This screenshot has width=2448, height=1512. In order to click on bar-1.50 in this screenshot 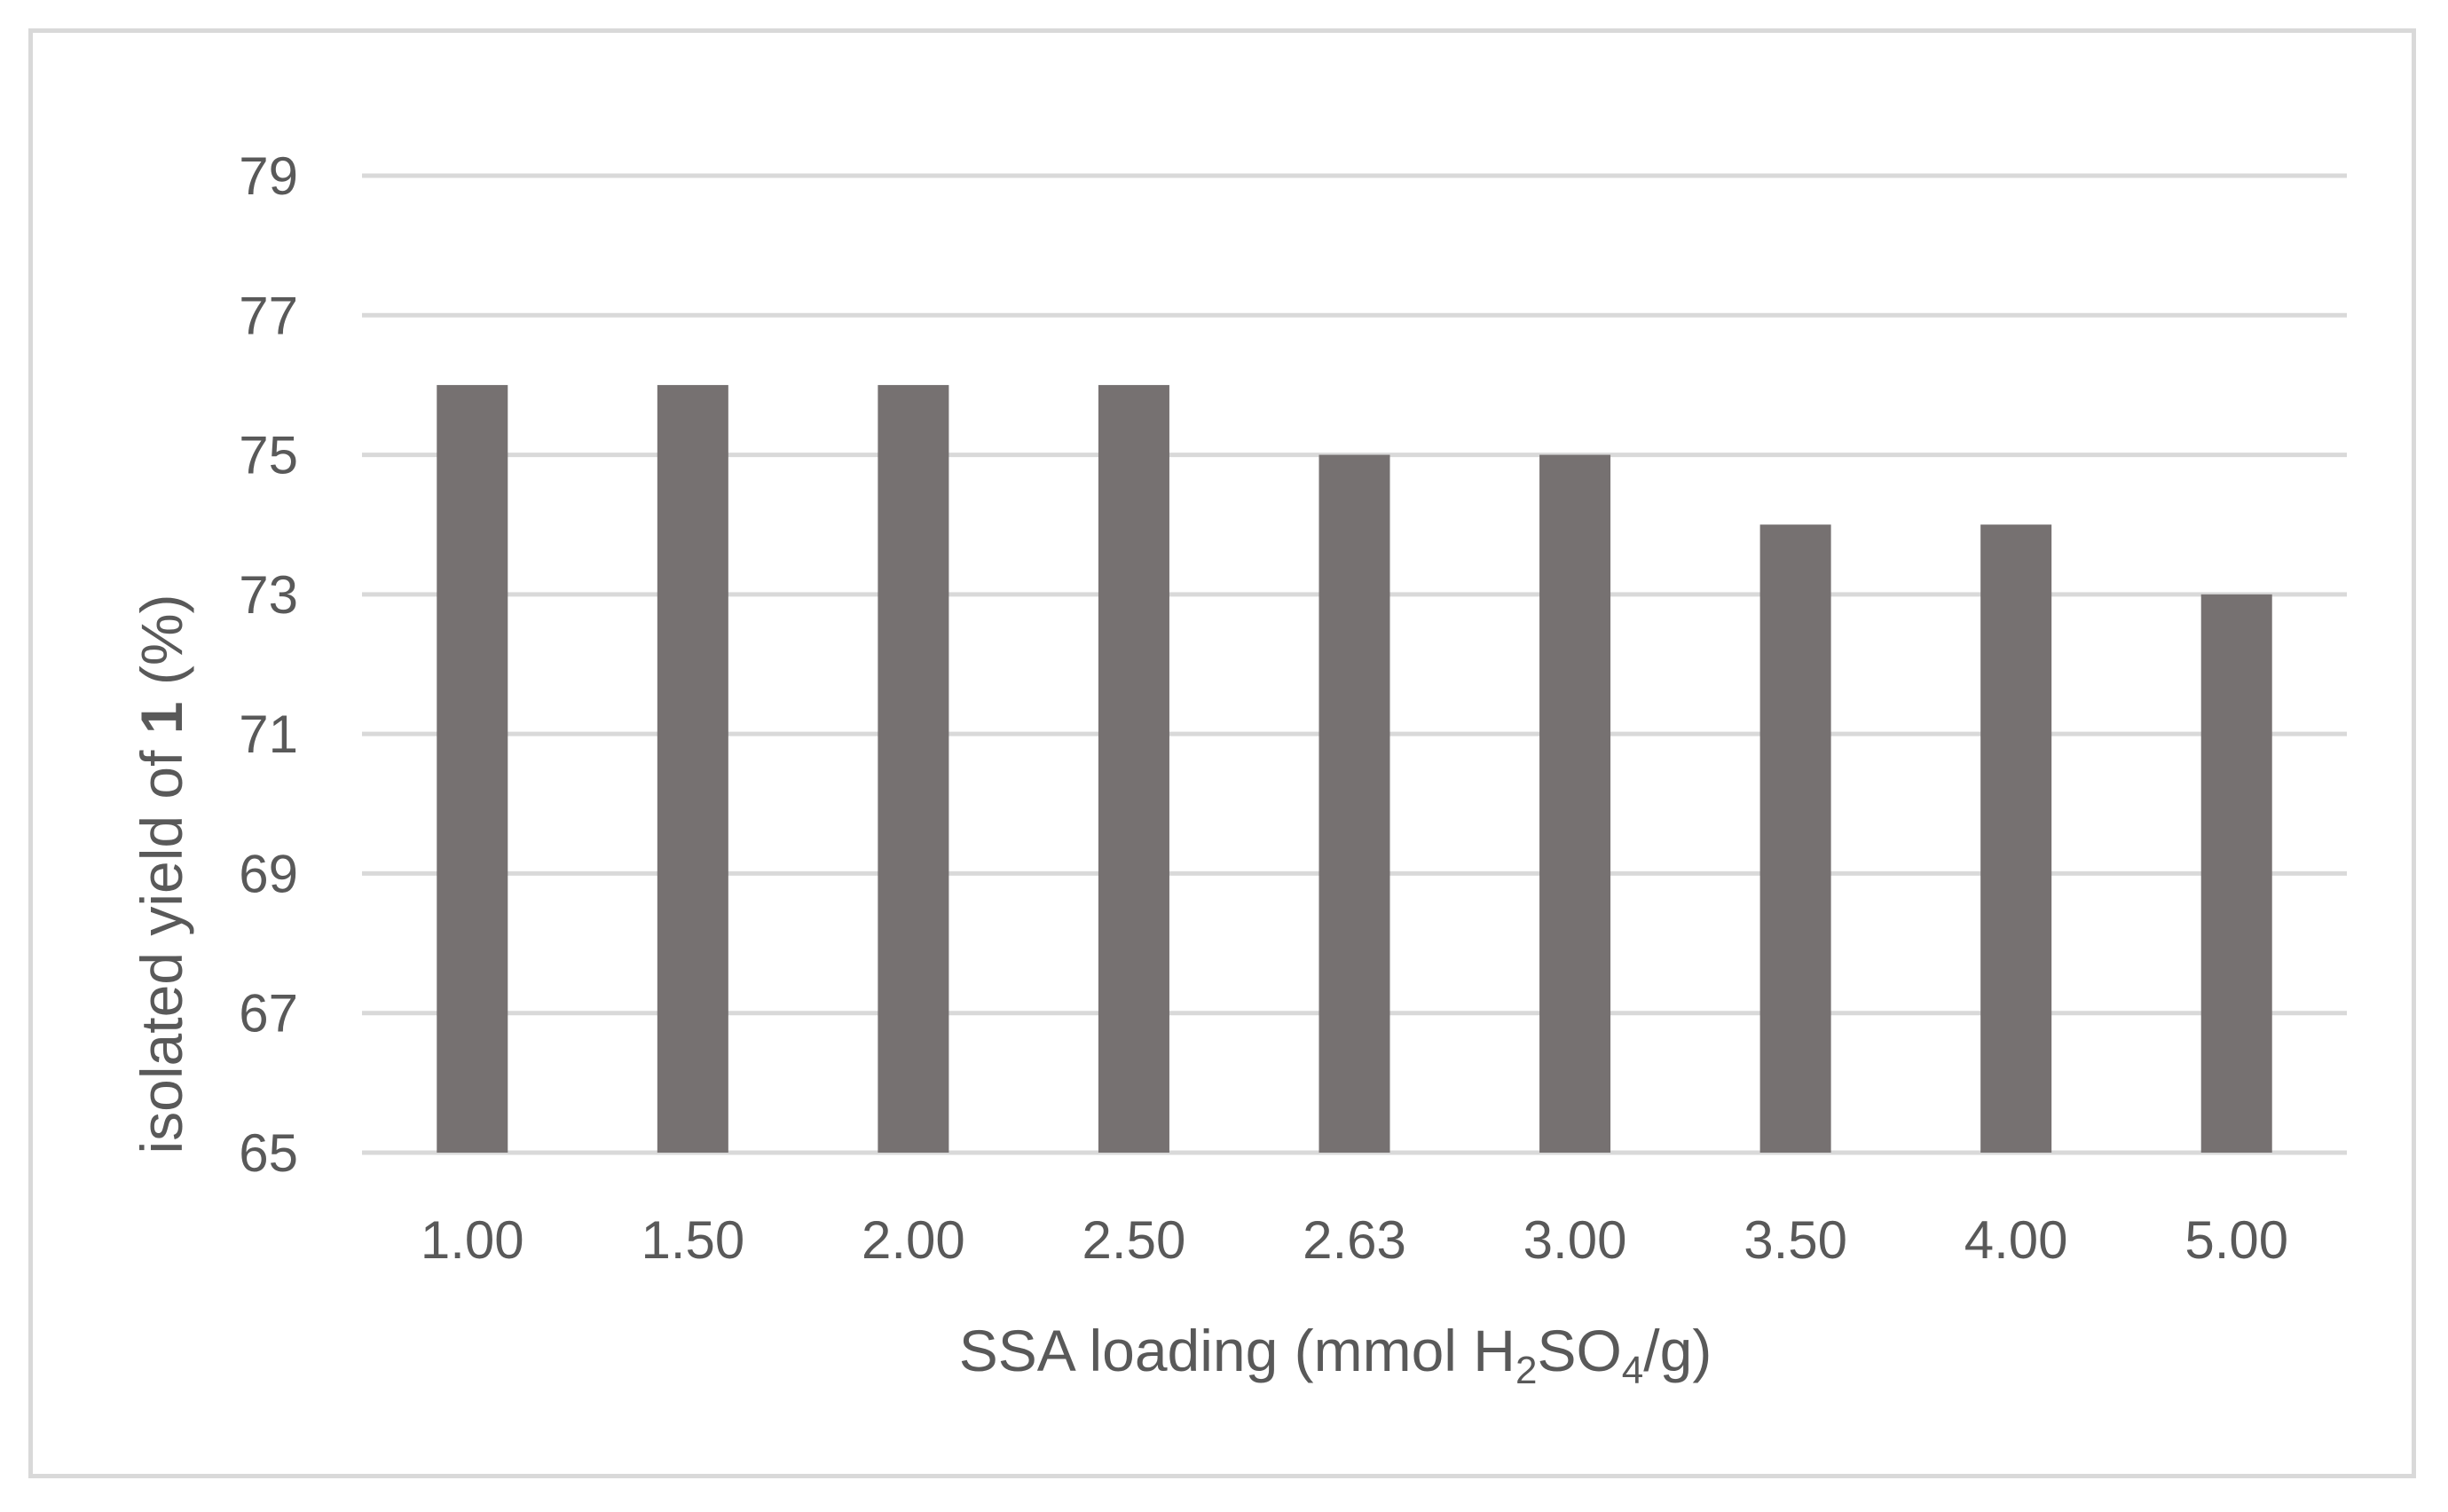, I will do `click(692, 768)`.